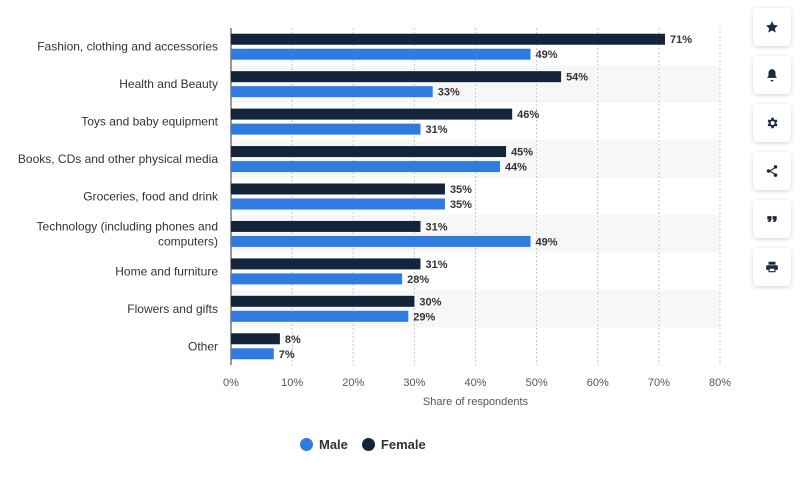 The width and height of the screenshot is (800, 486). I want to click on cite-button, so click(772, 219).